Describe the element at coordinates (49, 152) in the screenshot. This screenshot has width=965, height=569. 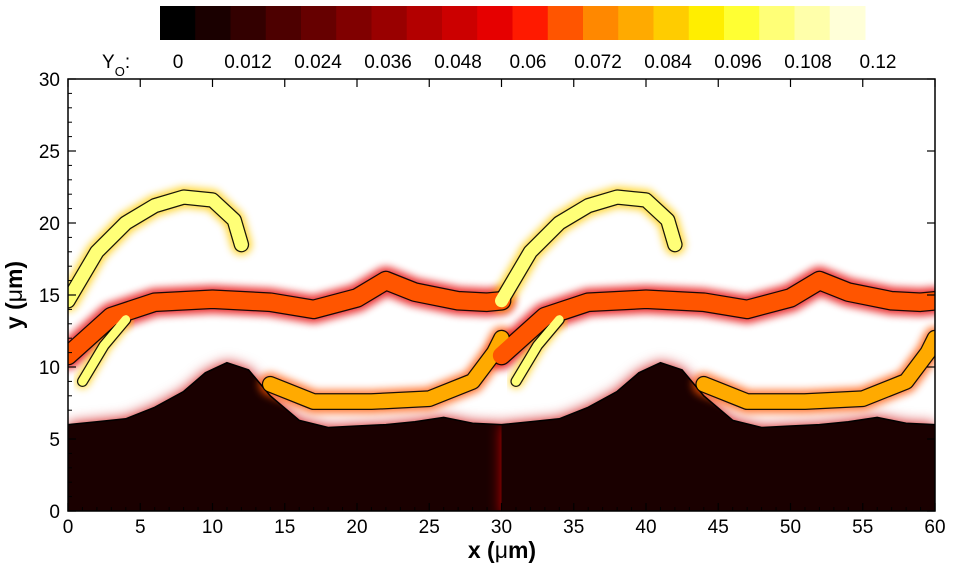
I see `y-tick-label: 25` at that location.